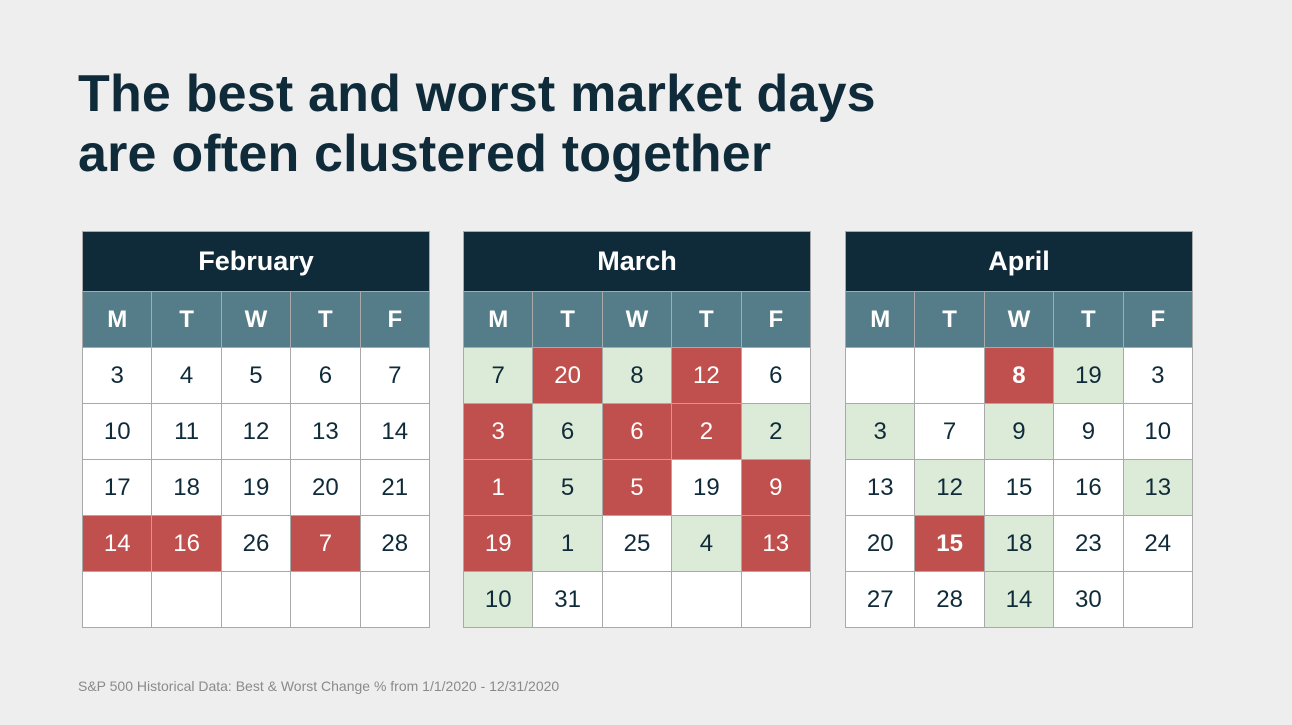 Image resolution: width=1292 pixels, height=725 pixels. What do you see at coordinates (1158, 487) in the screenshot?
I see `best-day-cell: 13` at bounding box center [1158, 487].